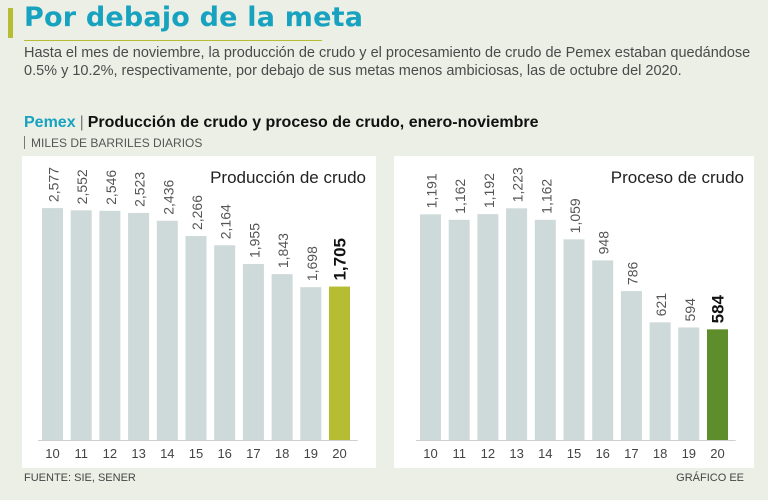 This screenshot has width=768, height=500. I want to click on value-label-18: 1,843, so click(283, 250).